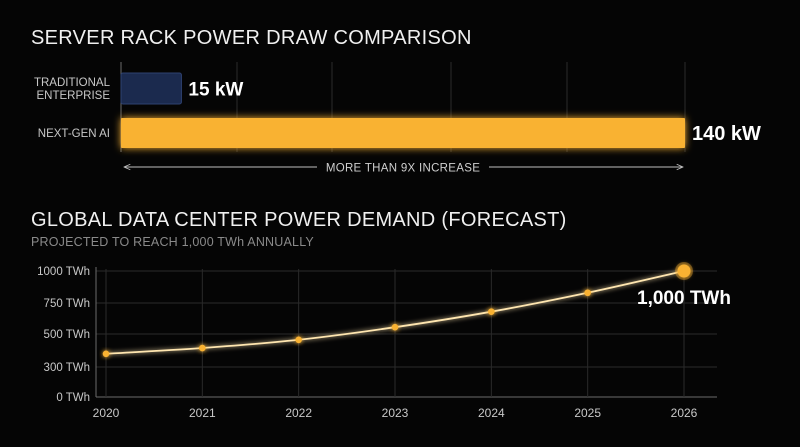  Describe the element at coordinates (684, 298) in the screenshot. I see `endpoint-value-label: 1,000 TWh` at that location.